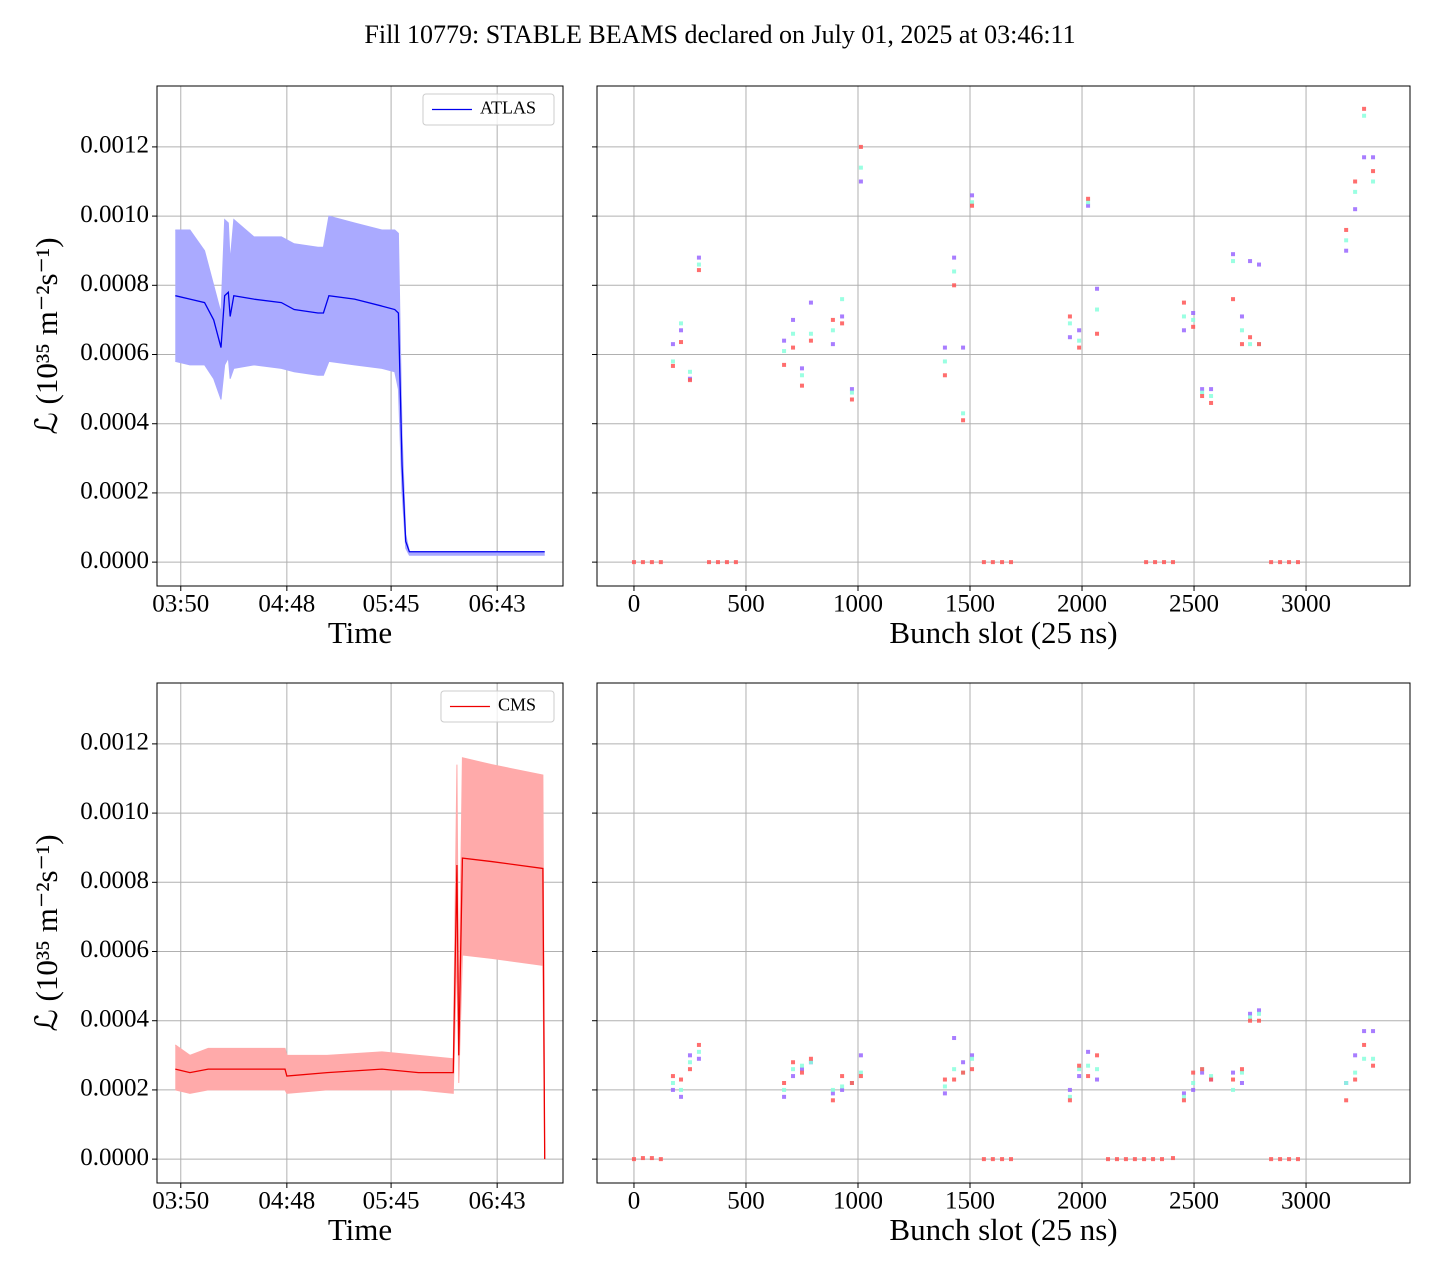  Describe the element at coordinates (46, 335) in the screenshot. I see `y-axis-label: ℒ (10³⁵ m⁻²s⁻¹)` at that location.